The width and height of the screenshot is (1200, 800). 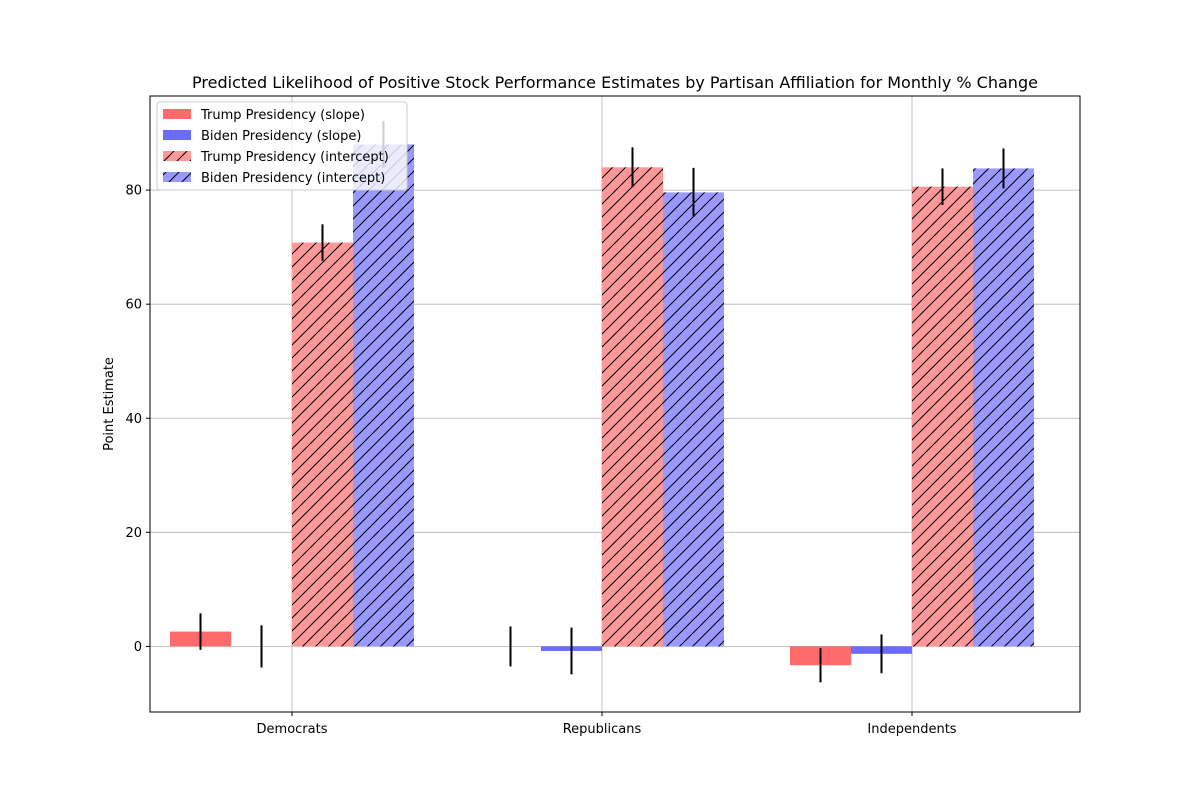 What do you see at coordinates (109, 404) in the screenshot?
I see `y-axis-label: Point Estimate` at bounding box center [109, 404].